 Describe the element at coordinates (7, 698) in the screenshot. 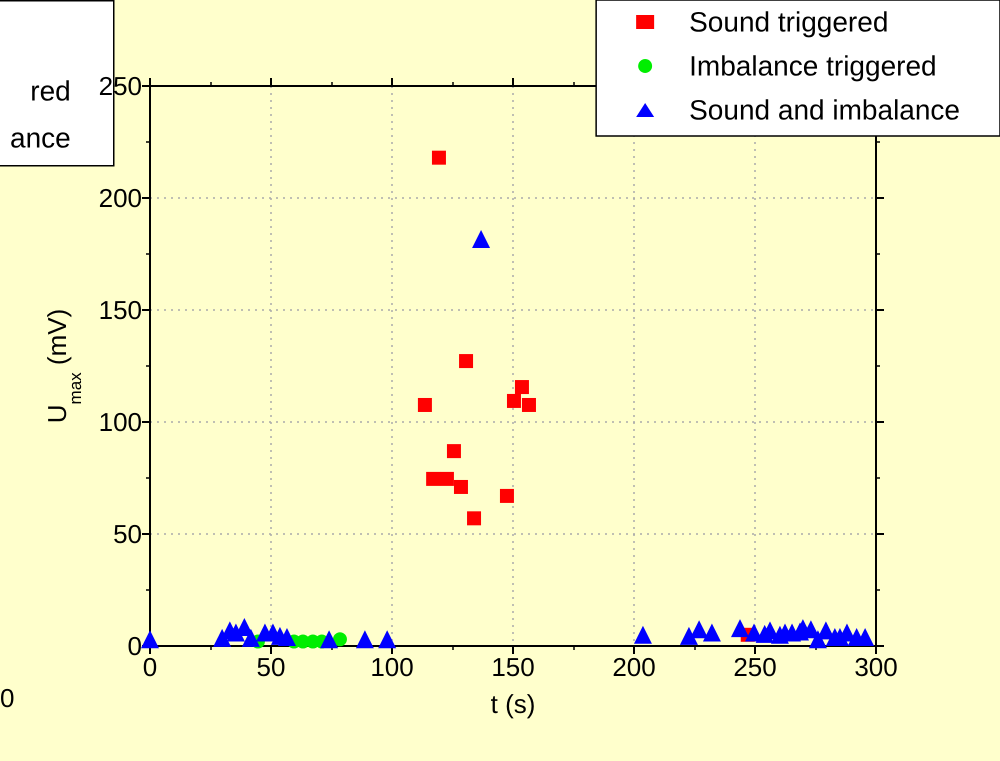

I see `text: 0` at that location.